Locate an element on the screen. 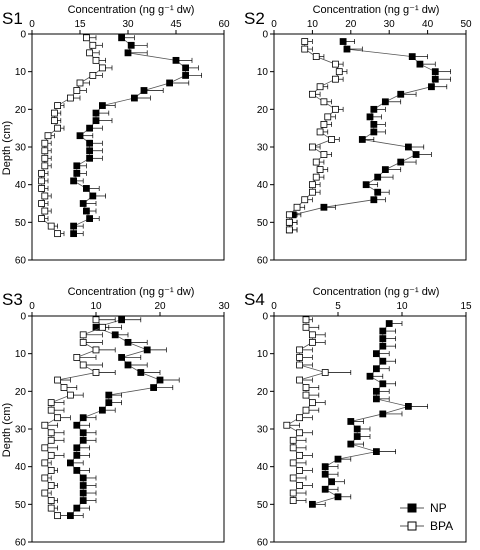 The height and width of the screenshot is (550, 480). x-tick-label: 5 is located at coordinates (338, 306).